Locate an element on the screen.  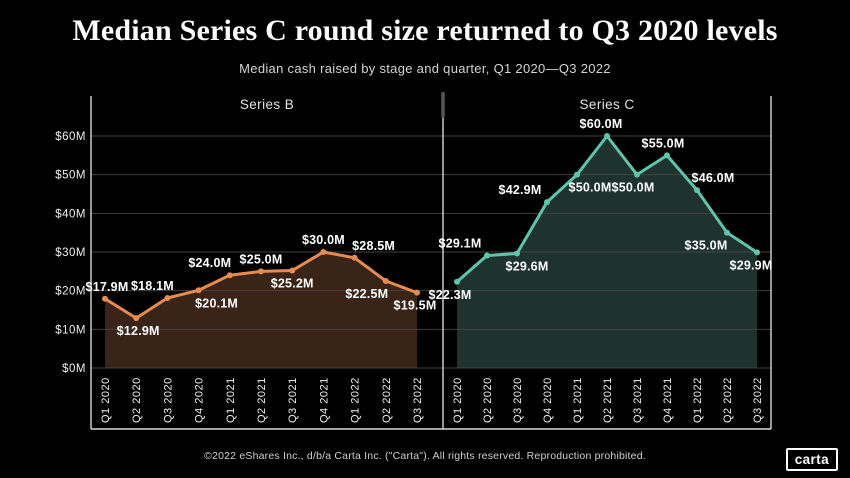
carta-logo: carta is located at coordinates (811, 459).